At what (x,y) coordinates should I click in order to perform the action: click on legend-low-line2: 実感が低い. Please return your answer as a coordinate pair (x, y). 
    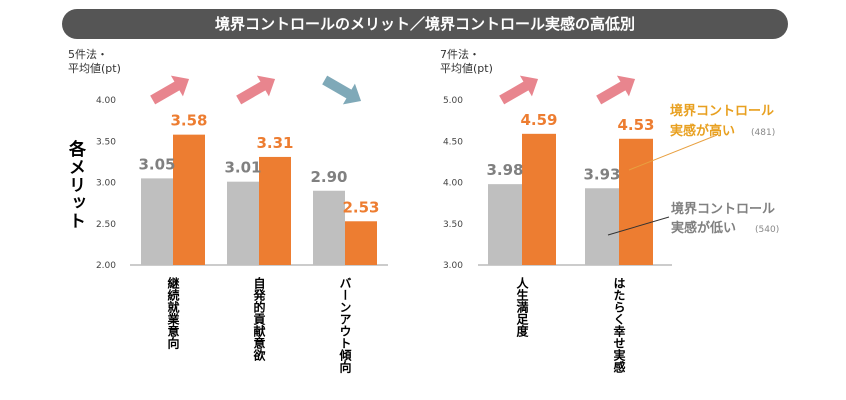
    Looking at the image, I should click on (703, 228).